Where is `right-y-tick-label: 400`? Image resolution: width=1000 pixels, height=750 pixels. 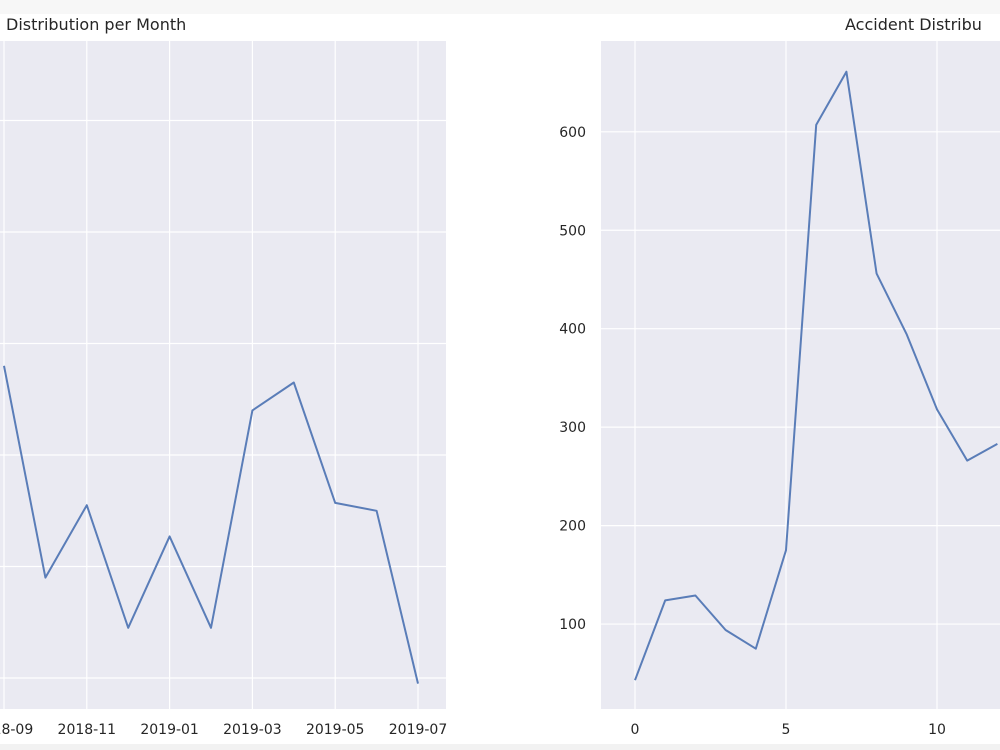 right-y-tick-label: 400 is located at coordinates (572, 330).